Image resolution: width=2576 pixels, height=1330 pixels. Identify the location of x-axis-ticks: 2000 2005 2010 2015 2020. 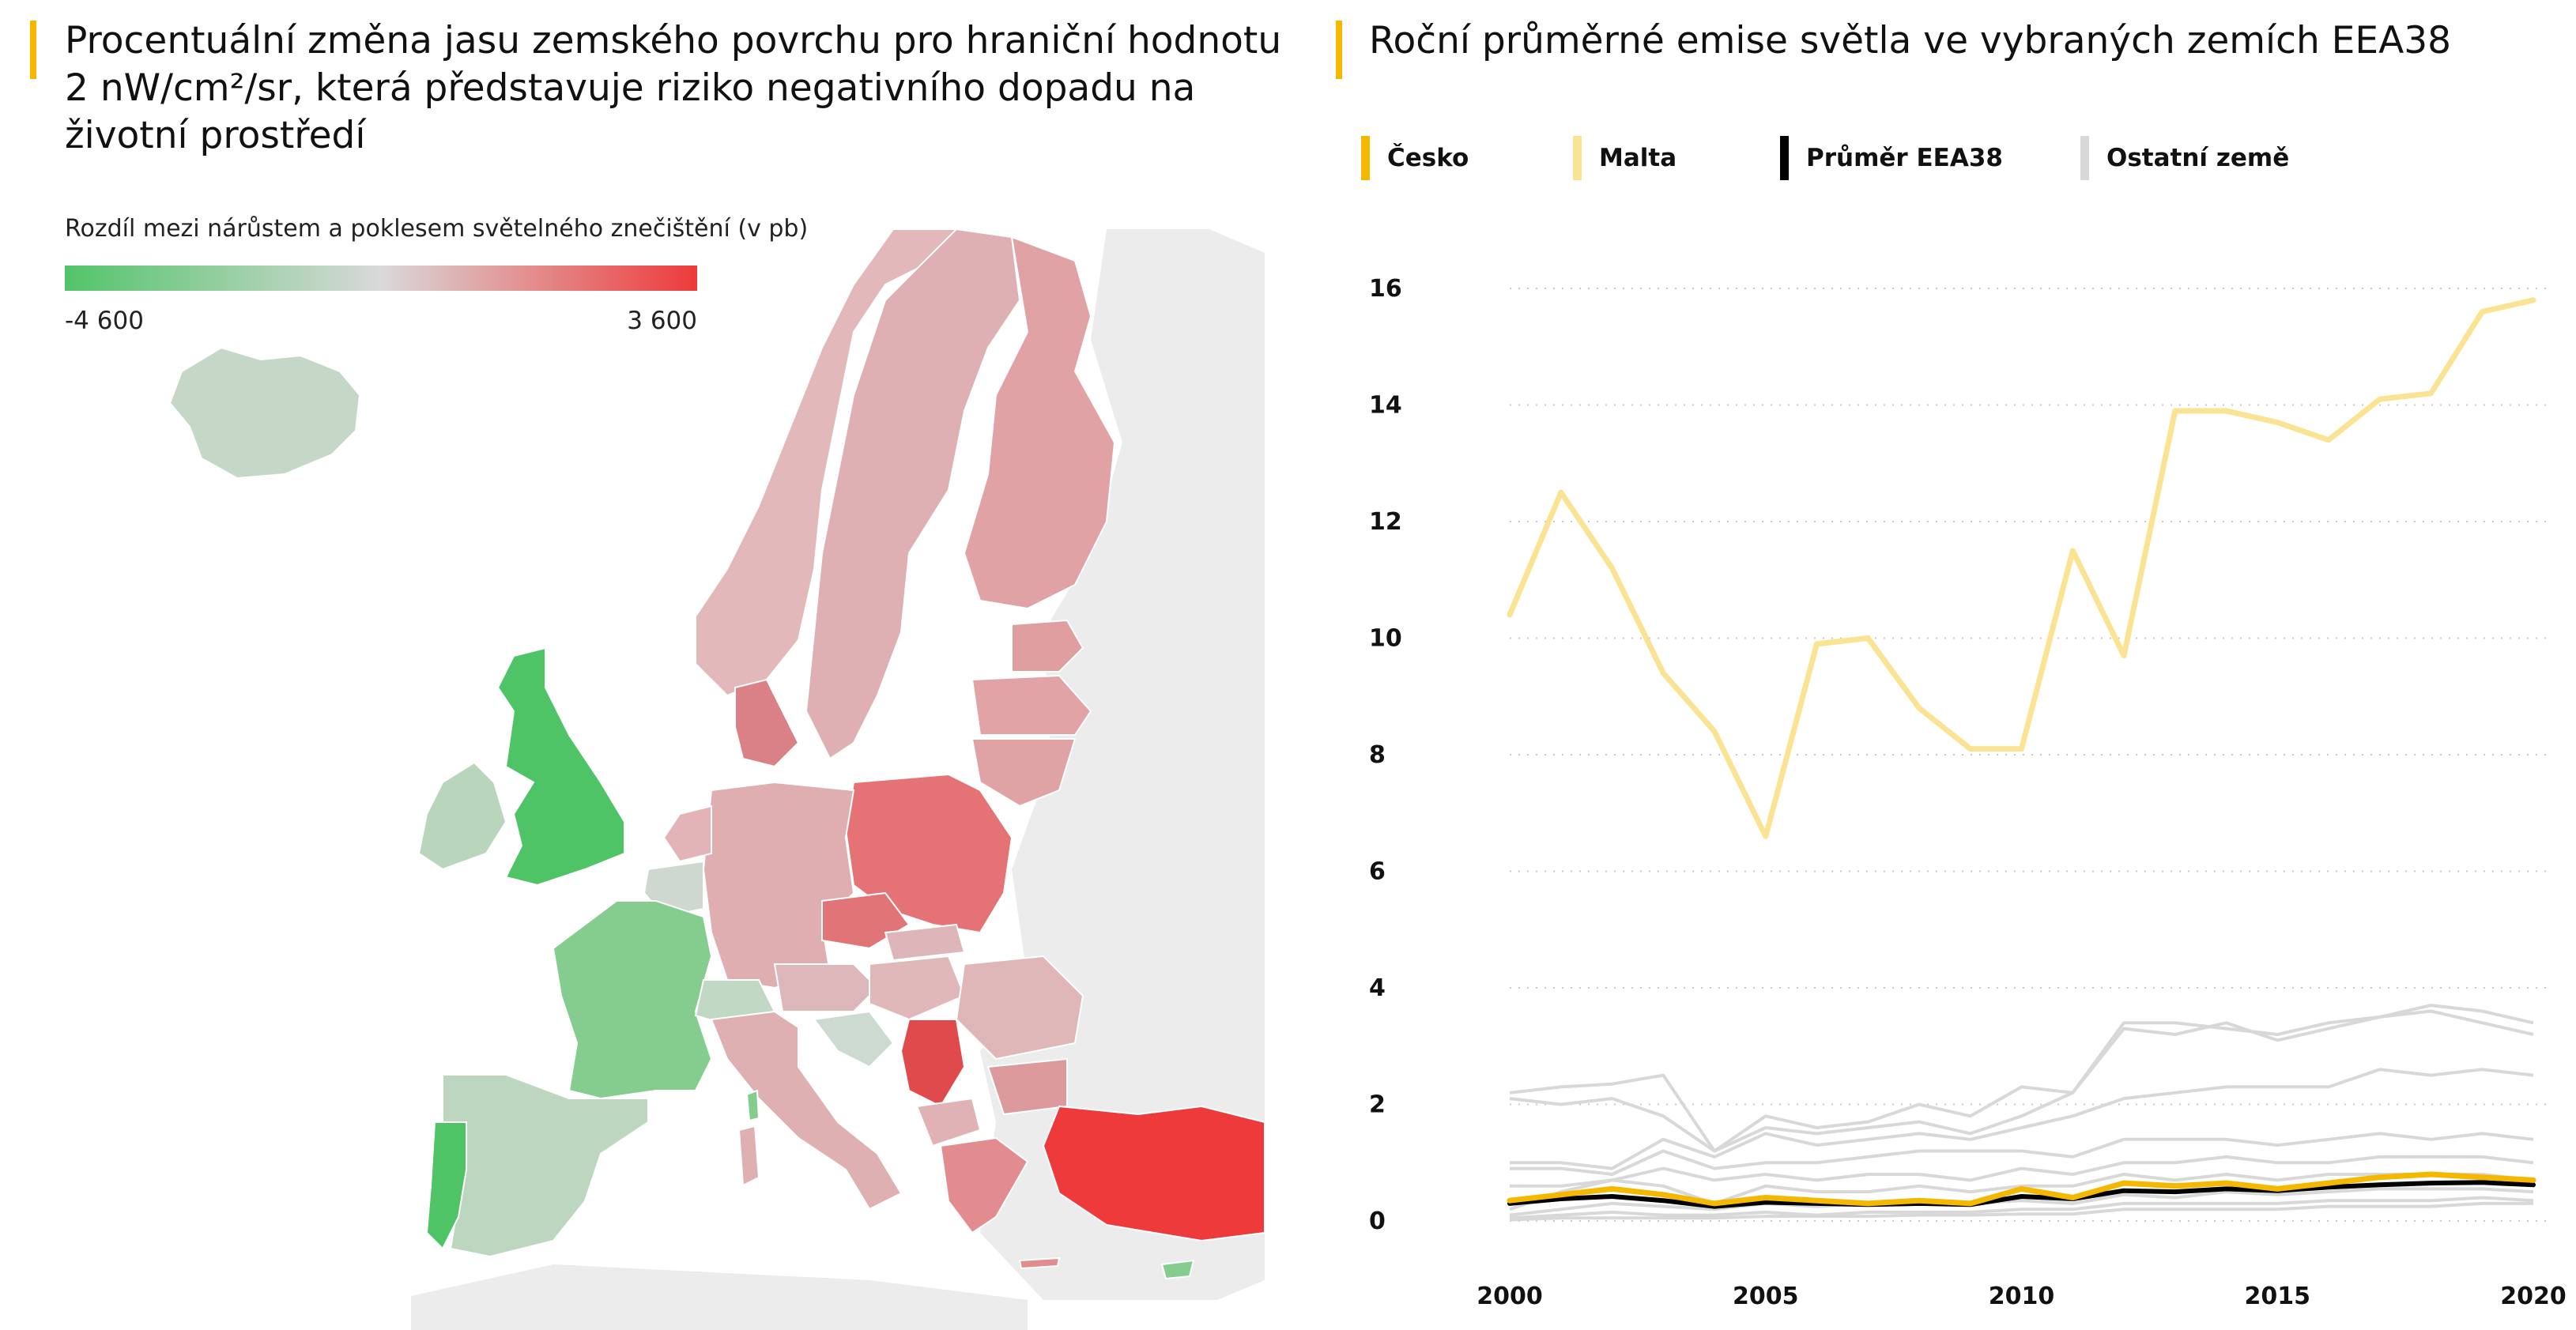
(2022, 1296).